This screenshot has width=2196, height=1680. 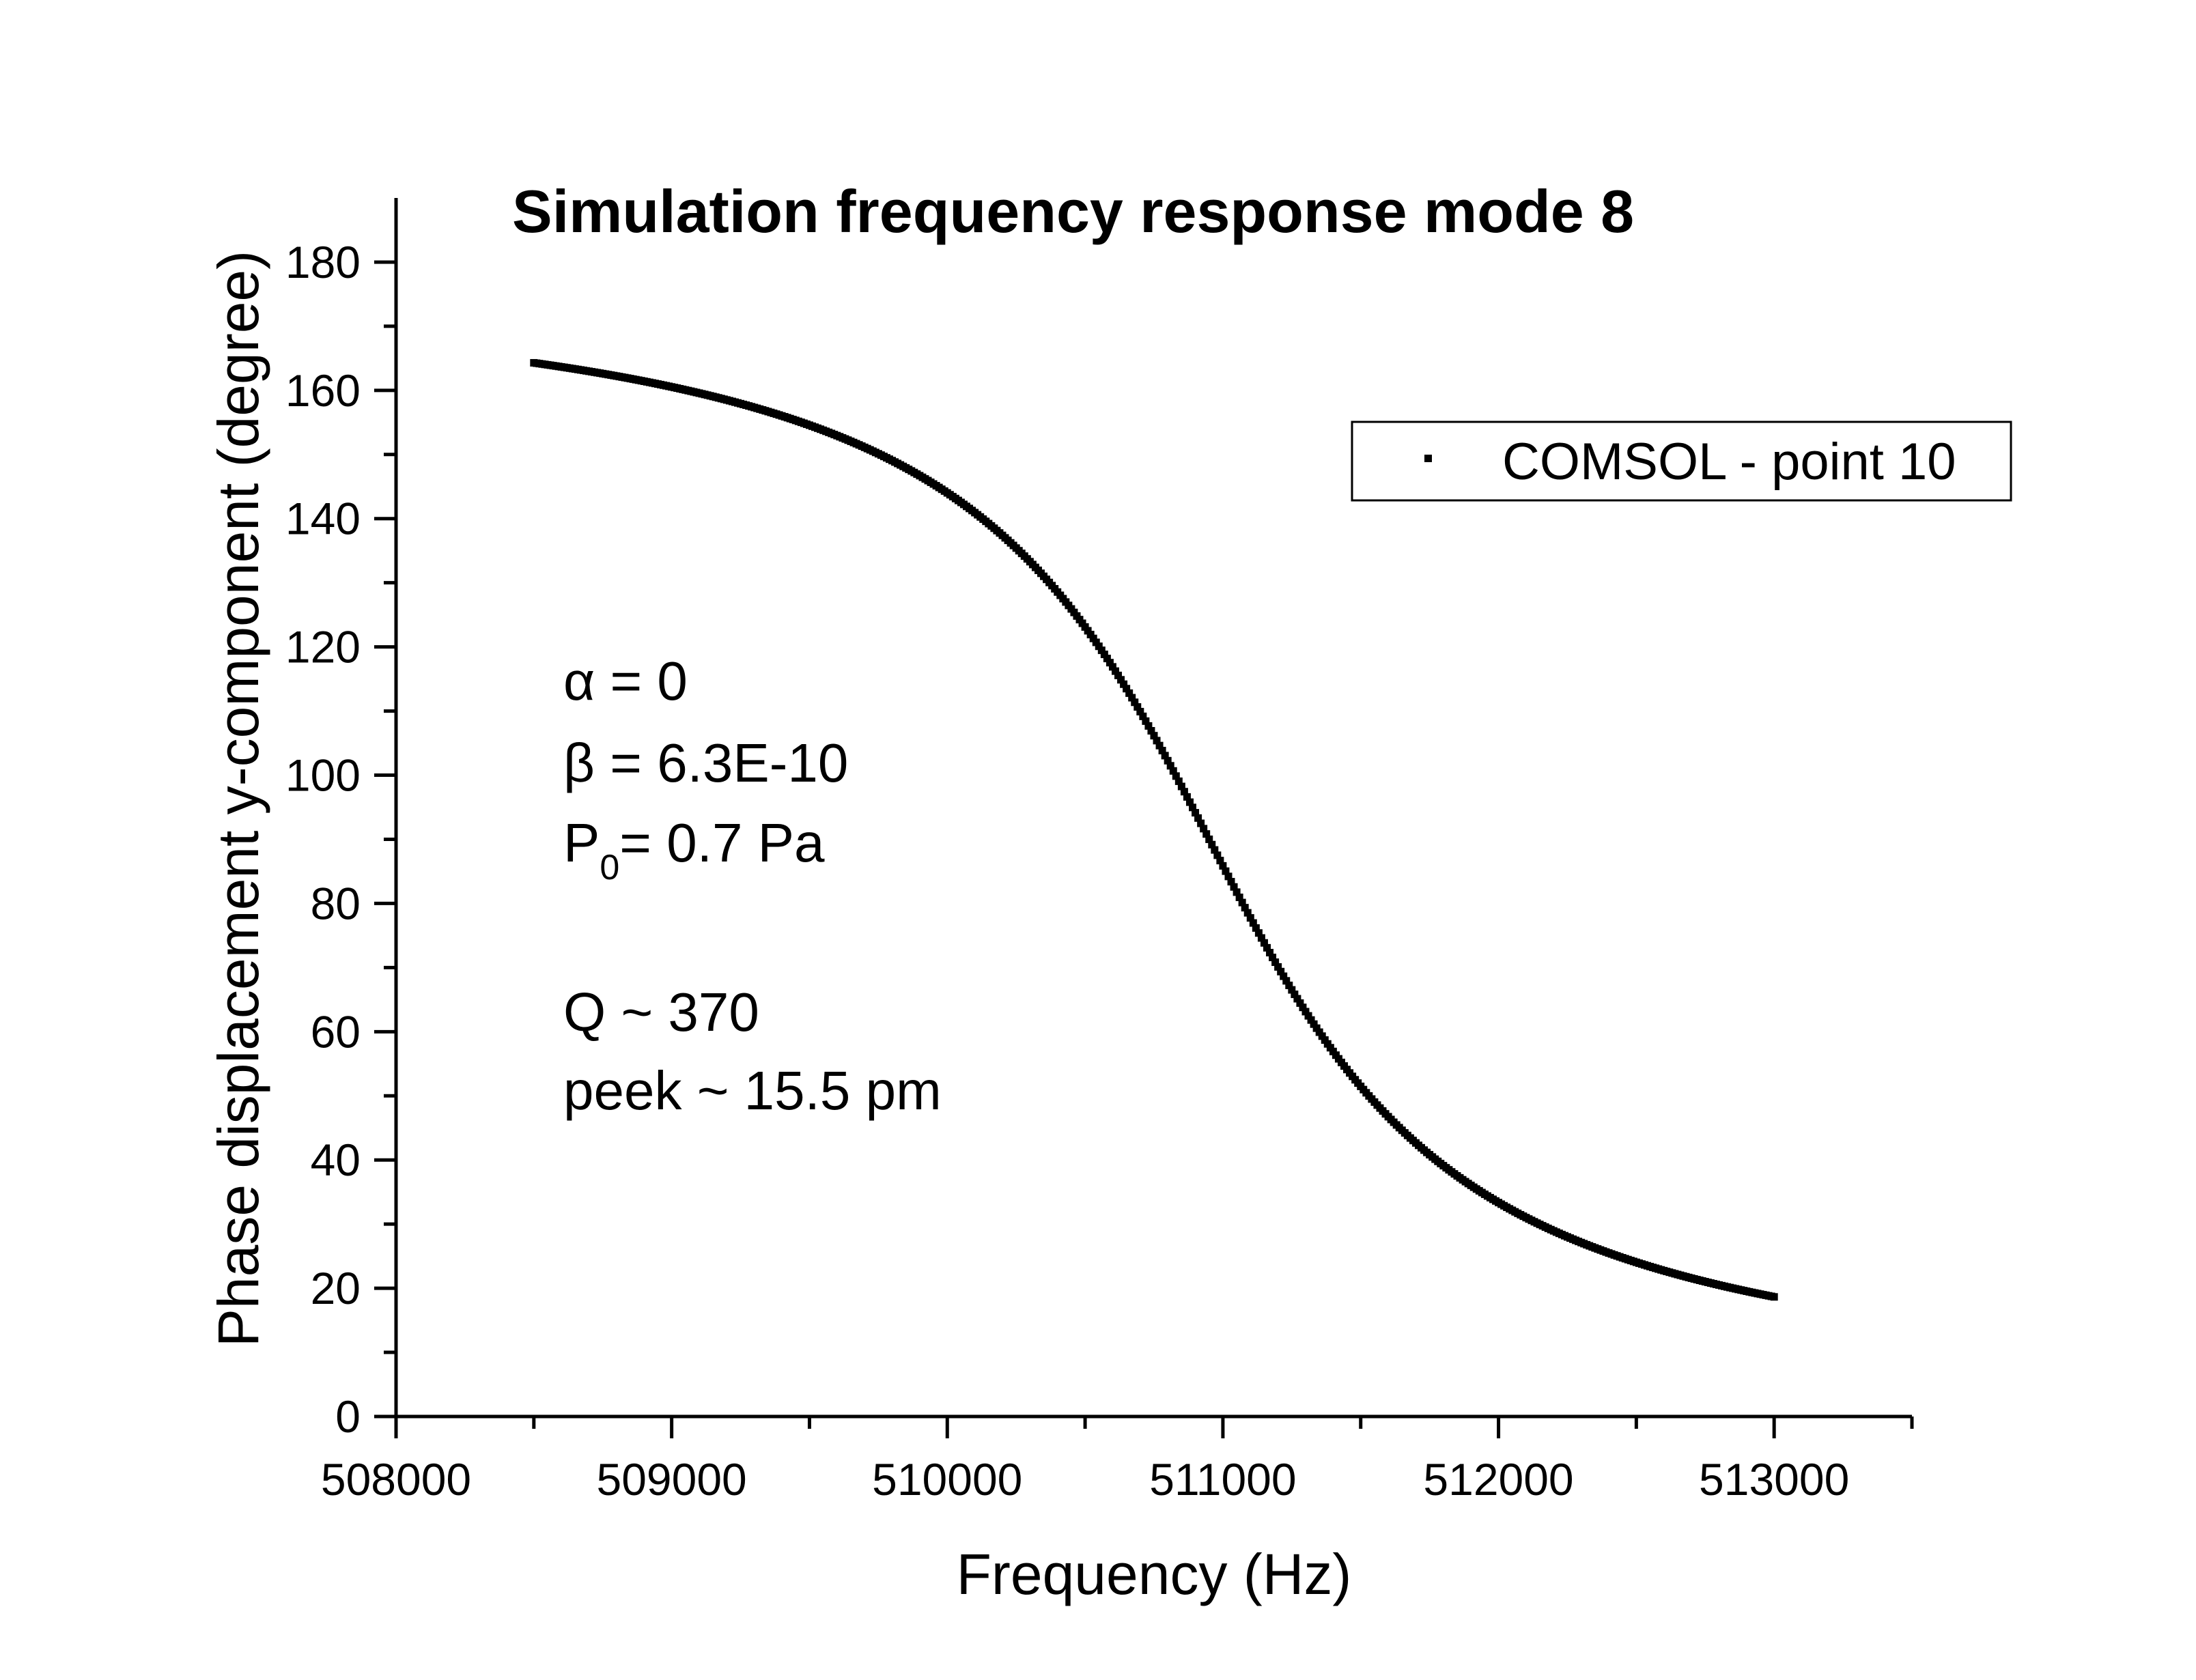 I want to click on x-tick-label: 511000, so click(x=1222, y=1479).